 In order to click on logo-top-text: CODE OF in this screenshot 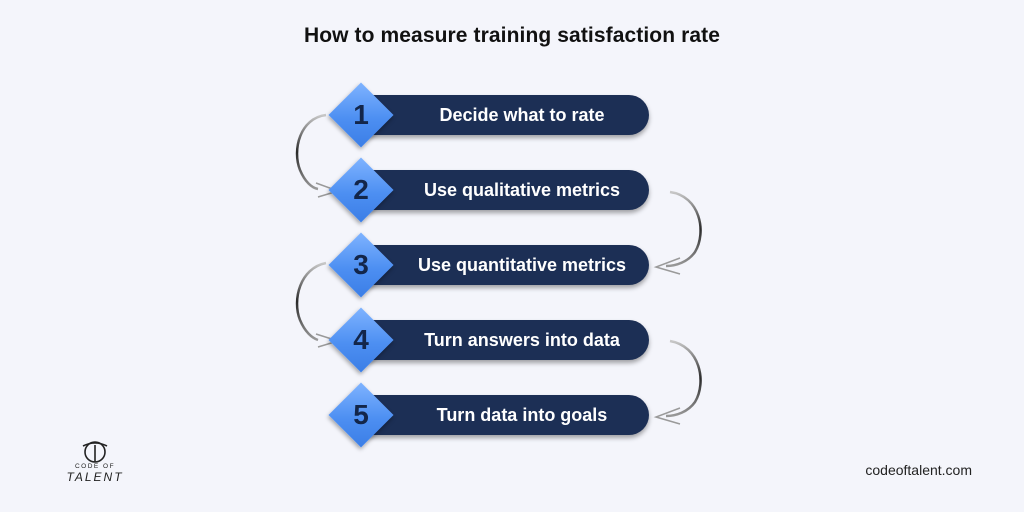, I will do `click(95, 466)`.